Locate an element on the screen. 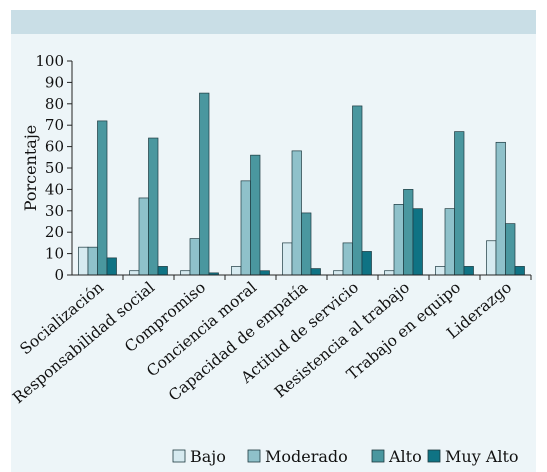  y-tick-label: 70 is located at coordinates (54, 125).